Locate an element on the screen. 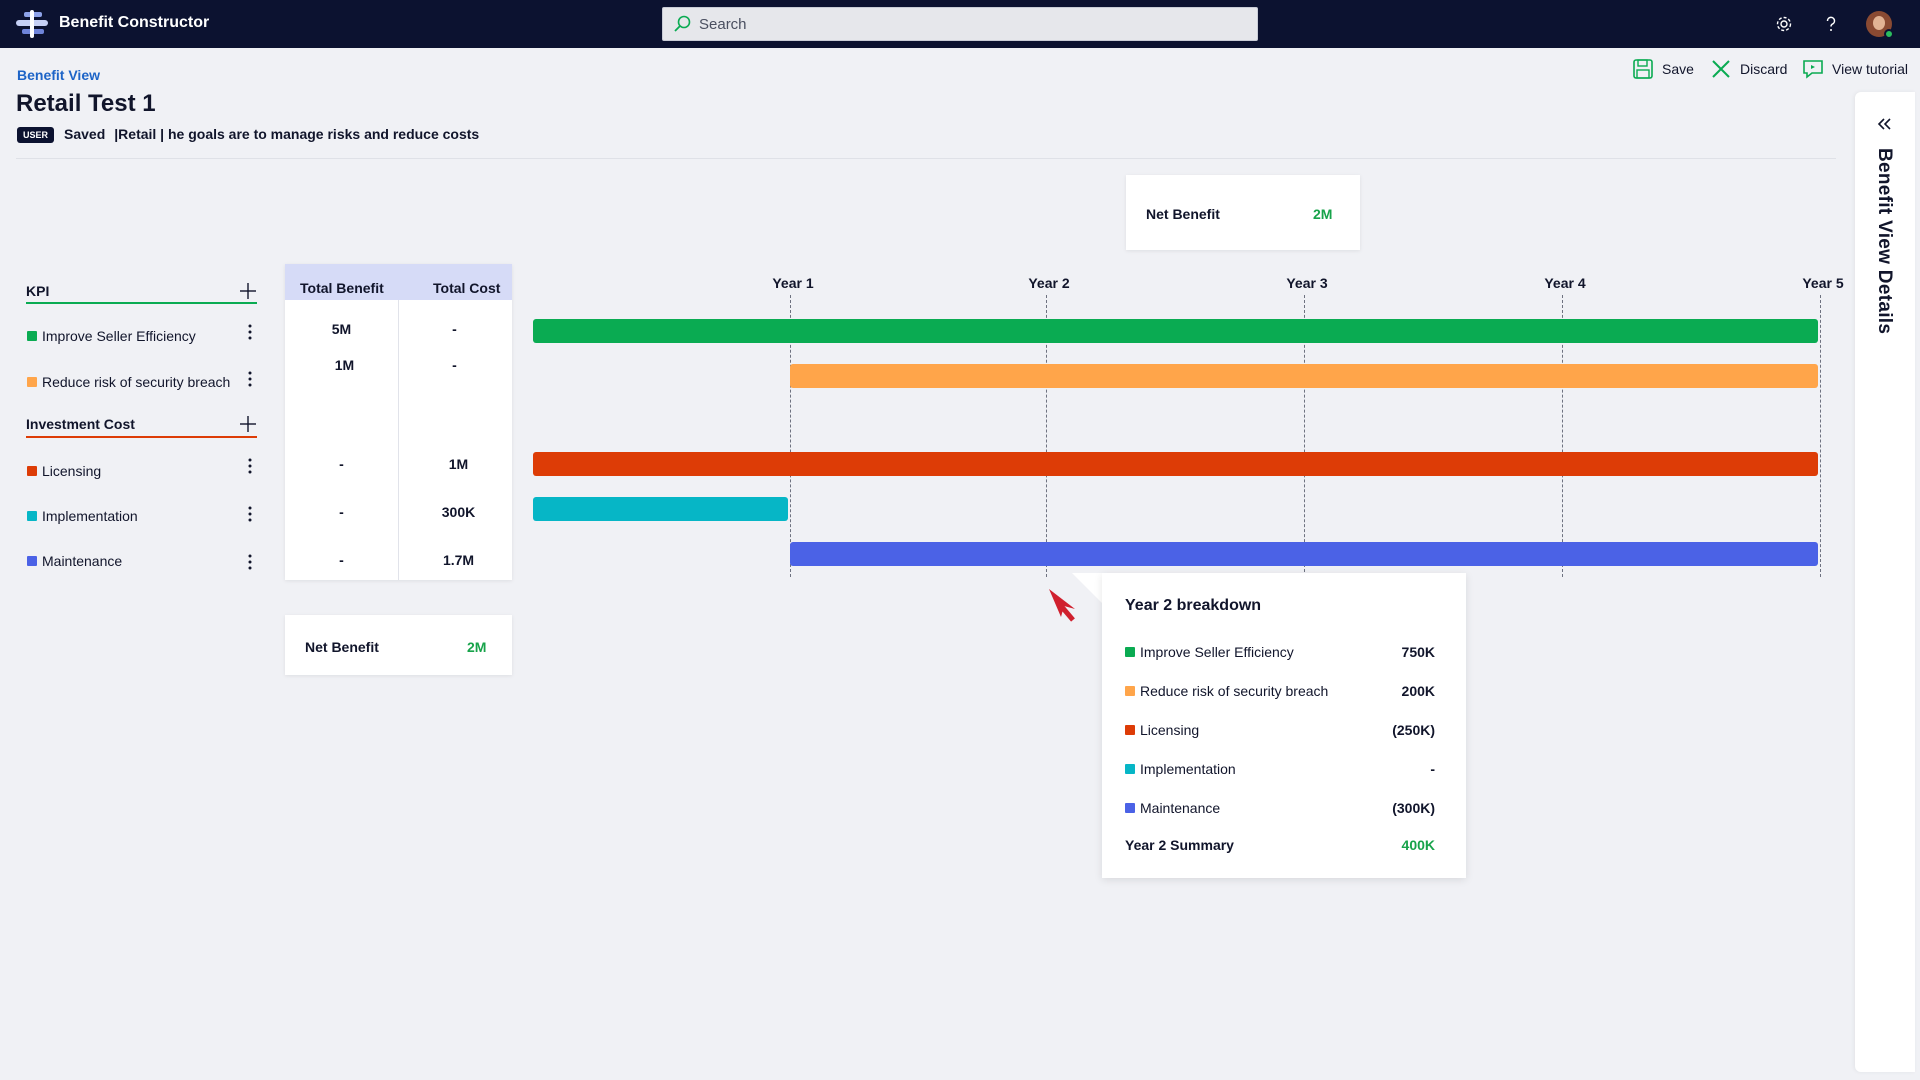 The height and width of the screenshot is (1080, 1920). net-benefit-value: 2M is located at coordinates (477, 647).